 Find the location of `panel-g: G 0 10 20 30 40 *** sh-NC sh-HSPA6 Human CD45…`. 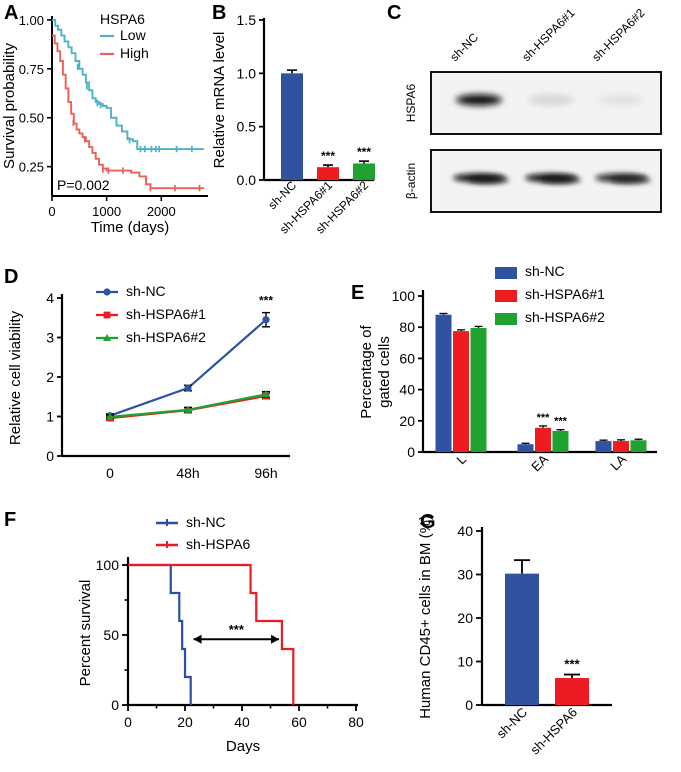

panel-g: G 0 10 20 30 40 *** sh-NC sh-HSPA6 Human CD45… is located at coordinates (540, 638).